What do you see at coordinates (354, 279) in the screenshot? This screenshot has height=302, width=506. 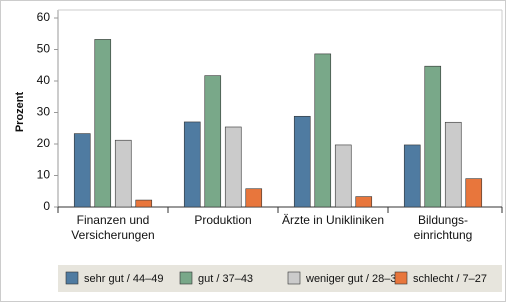 I see `legend-label: weniger gut / 28–36` at bounding box center [354, 279].